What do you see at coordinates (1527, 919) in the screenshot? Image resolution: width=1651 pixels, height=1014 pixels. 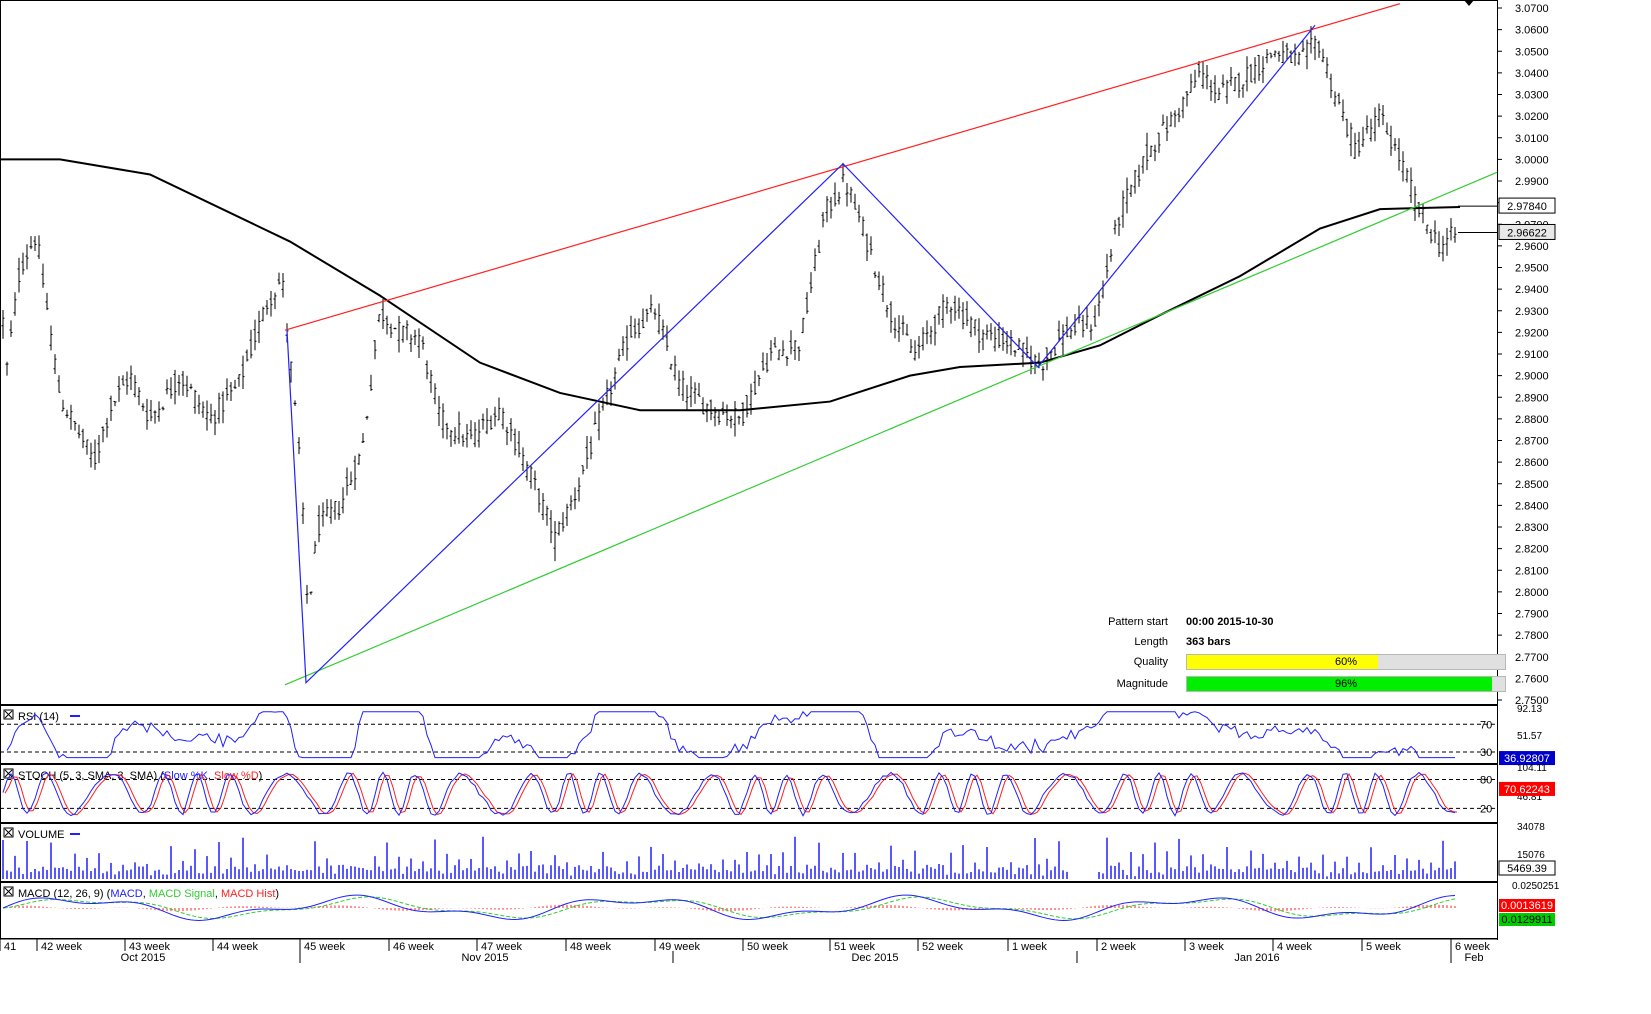 I see `macd-value-box` at bounding box center [1527, 919].